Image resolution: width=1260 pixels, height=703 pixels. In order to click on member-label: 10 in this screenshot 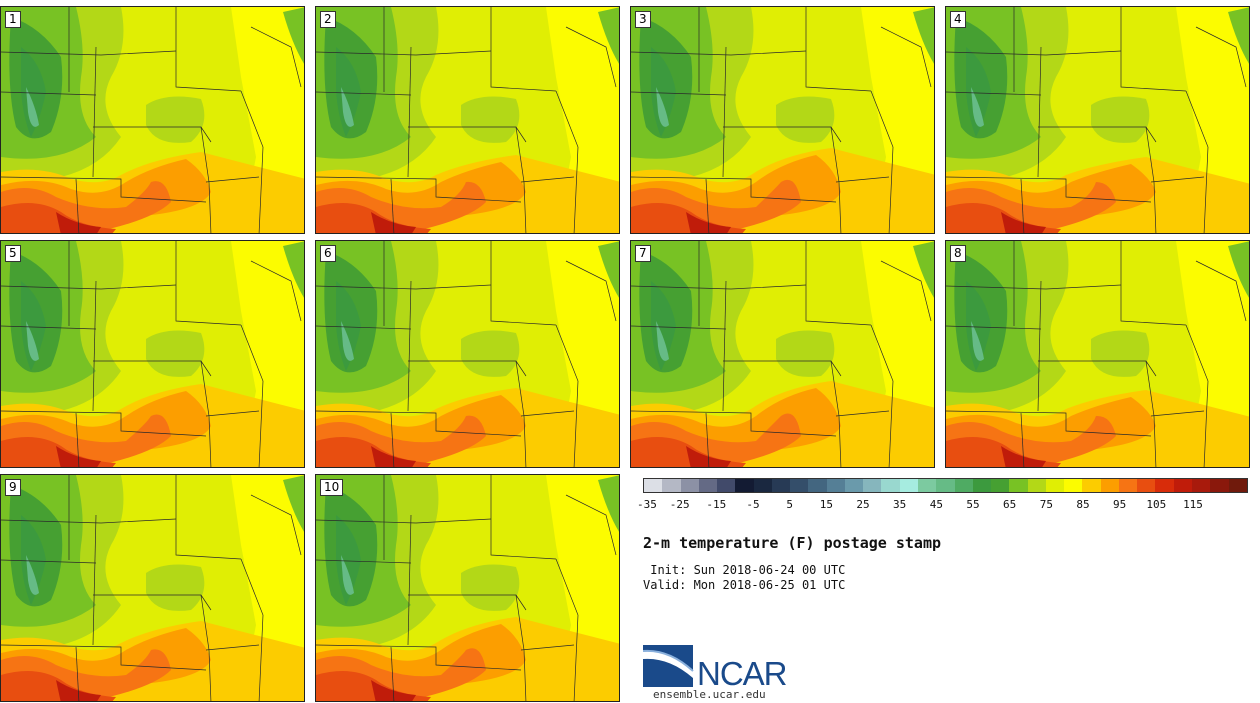, I will do `click(332, 487)`.